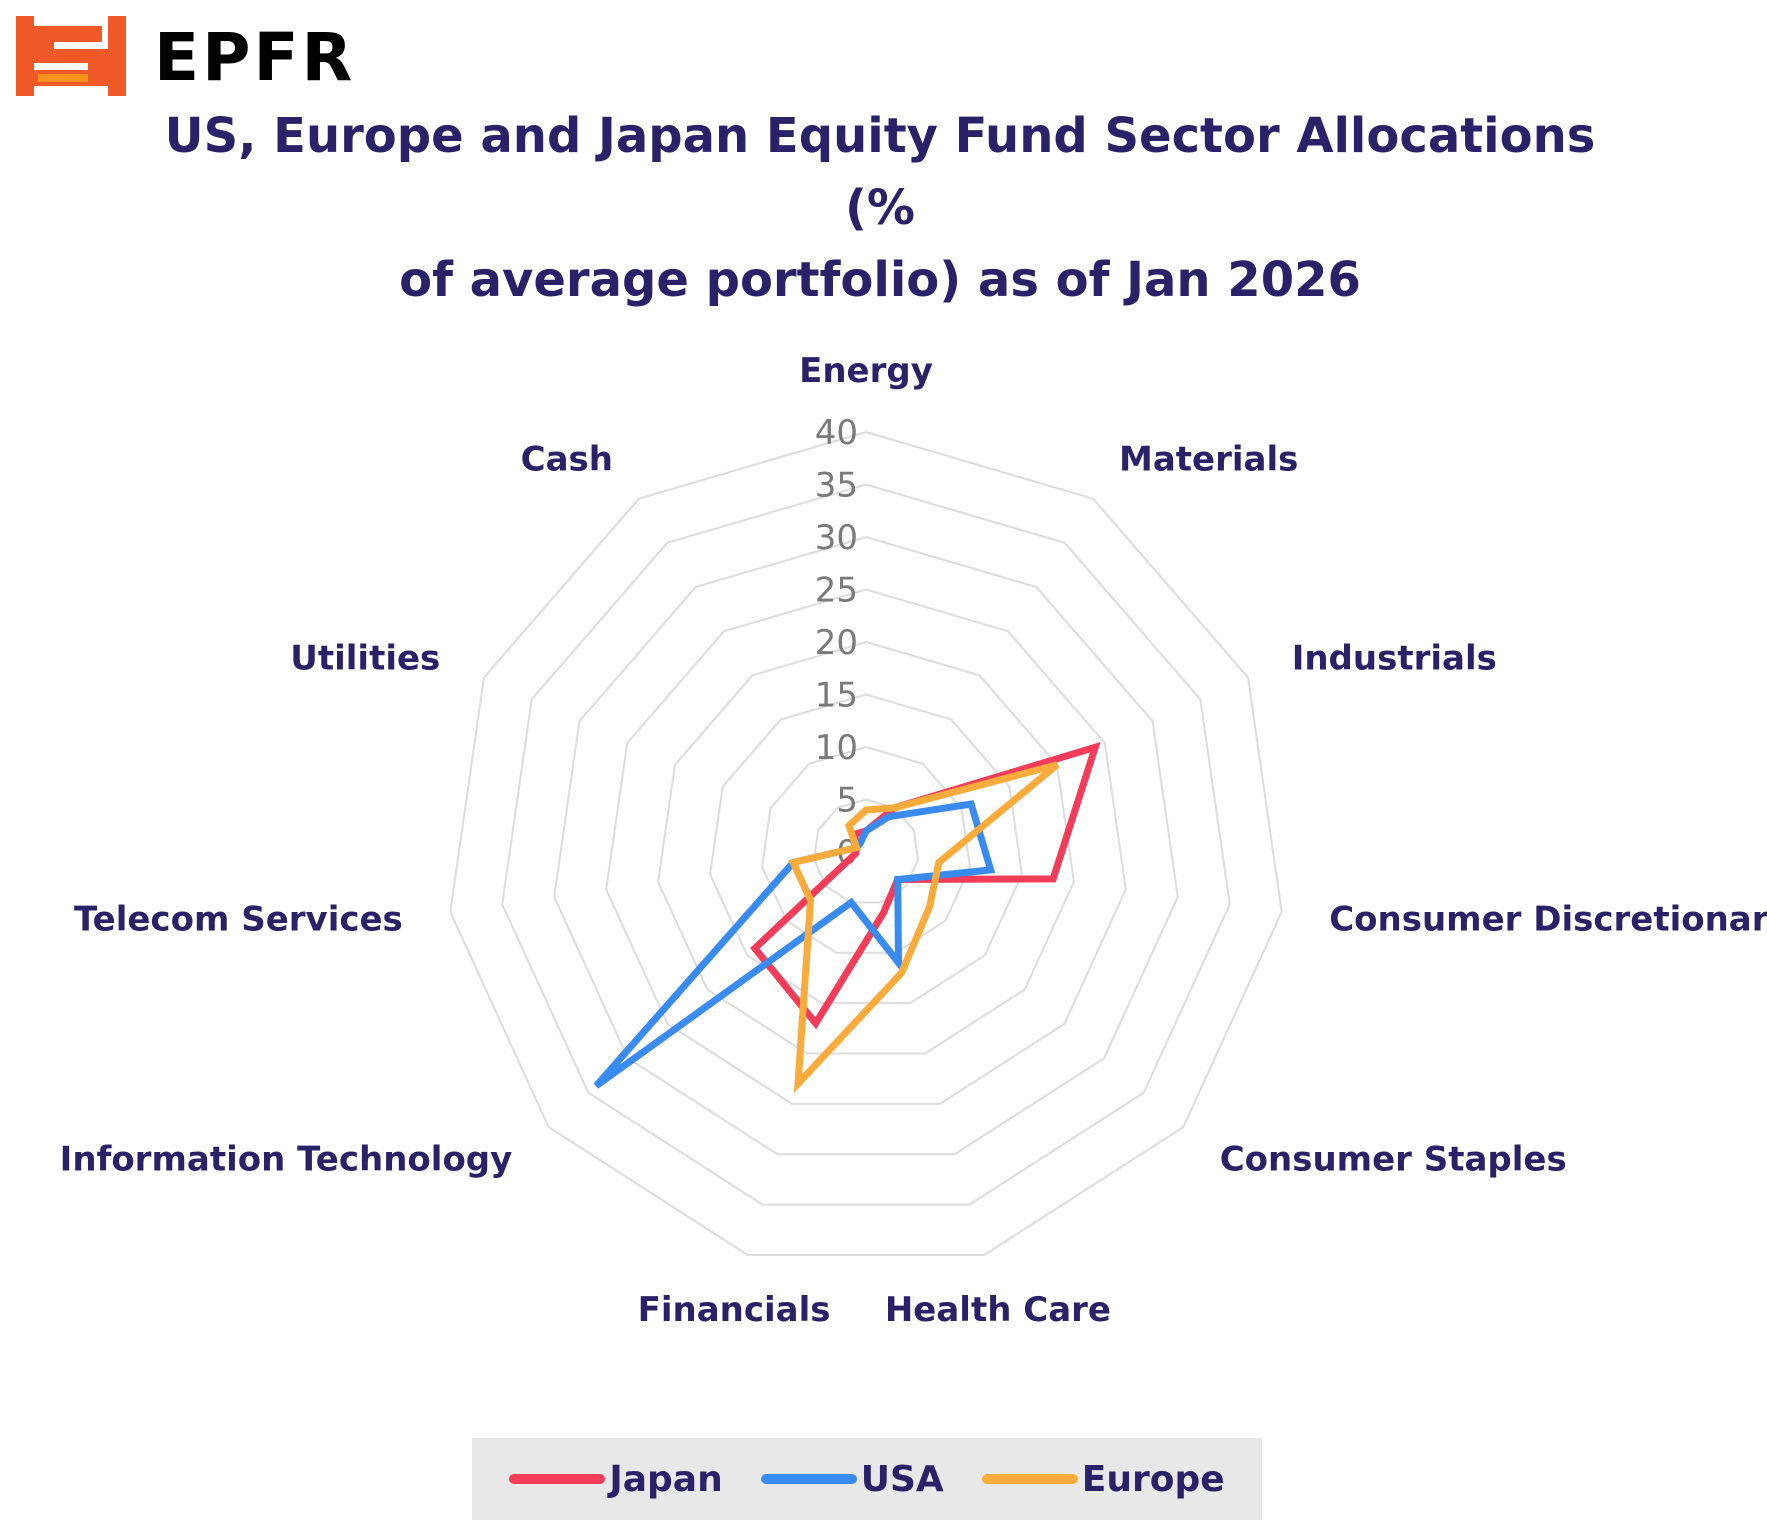 The width and height of the screenshot is (1767, 1525). I want to click on tick-label-20: 20, so click(836, 643).